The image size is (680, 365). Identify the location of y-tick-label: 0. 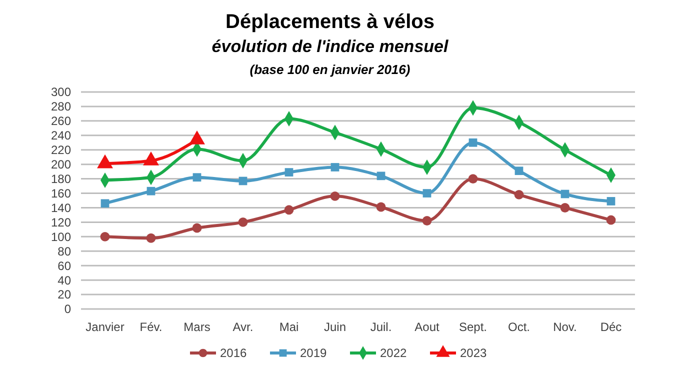
(68, 309).